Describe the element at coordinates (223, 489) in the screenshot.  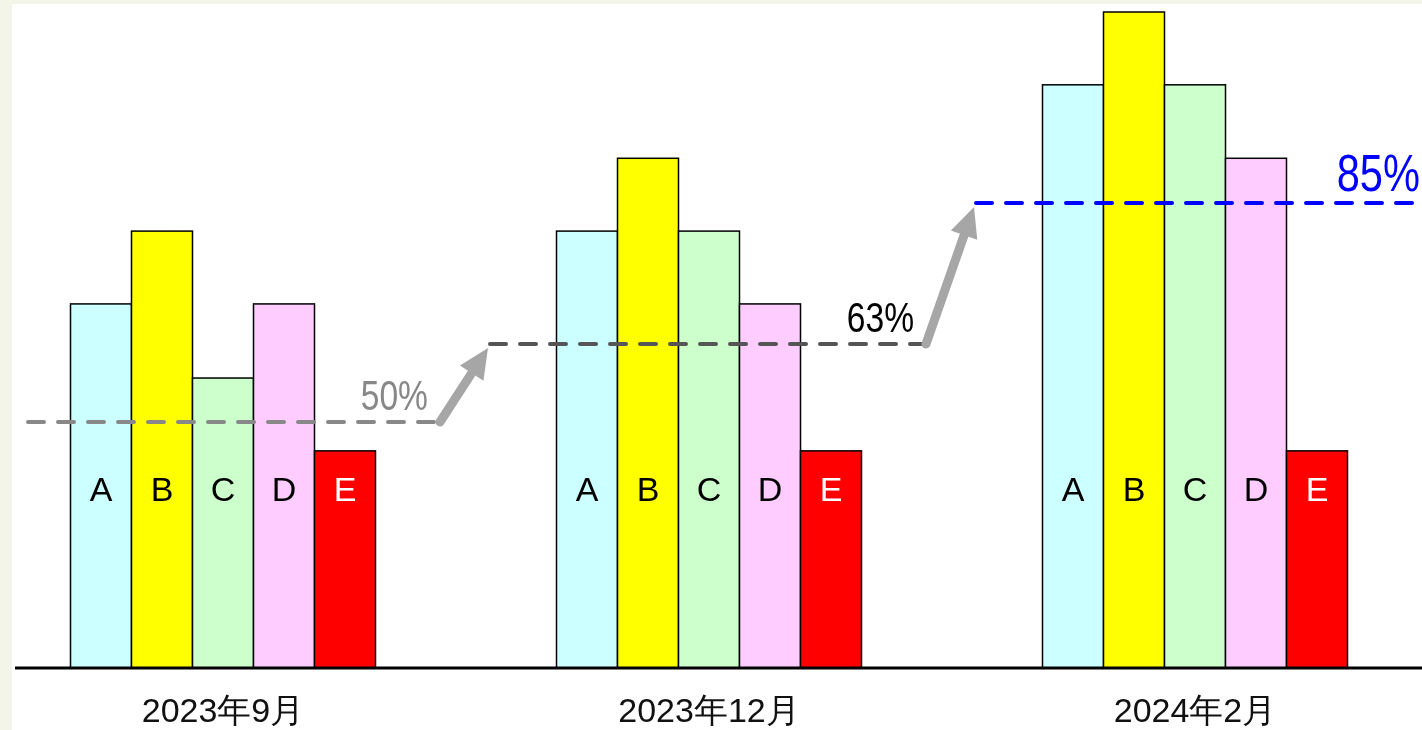
I see `series-label: C` at that location.